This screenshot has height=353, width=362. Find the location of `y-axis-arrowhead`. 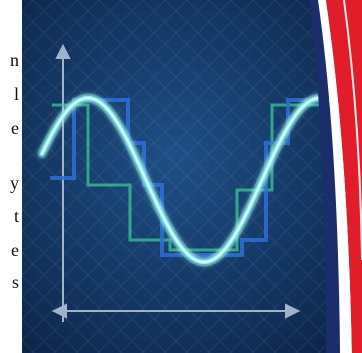

y-axis-arrowhead is located at coordinates (63, 51).